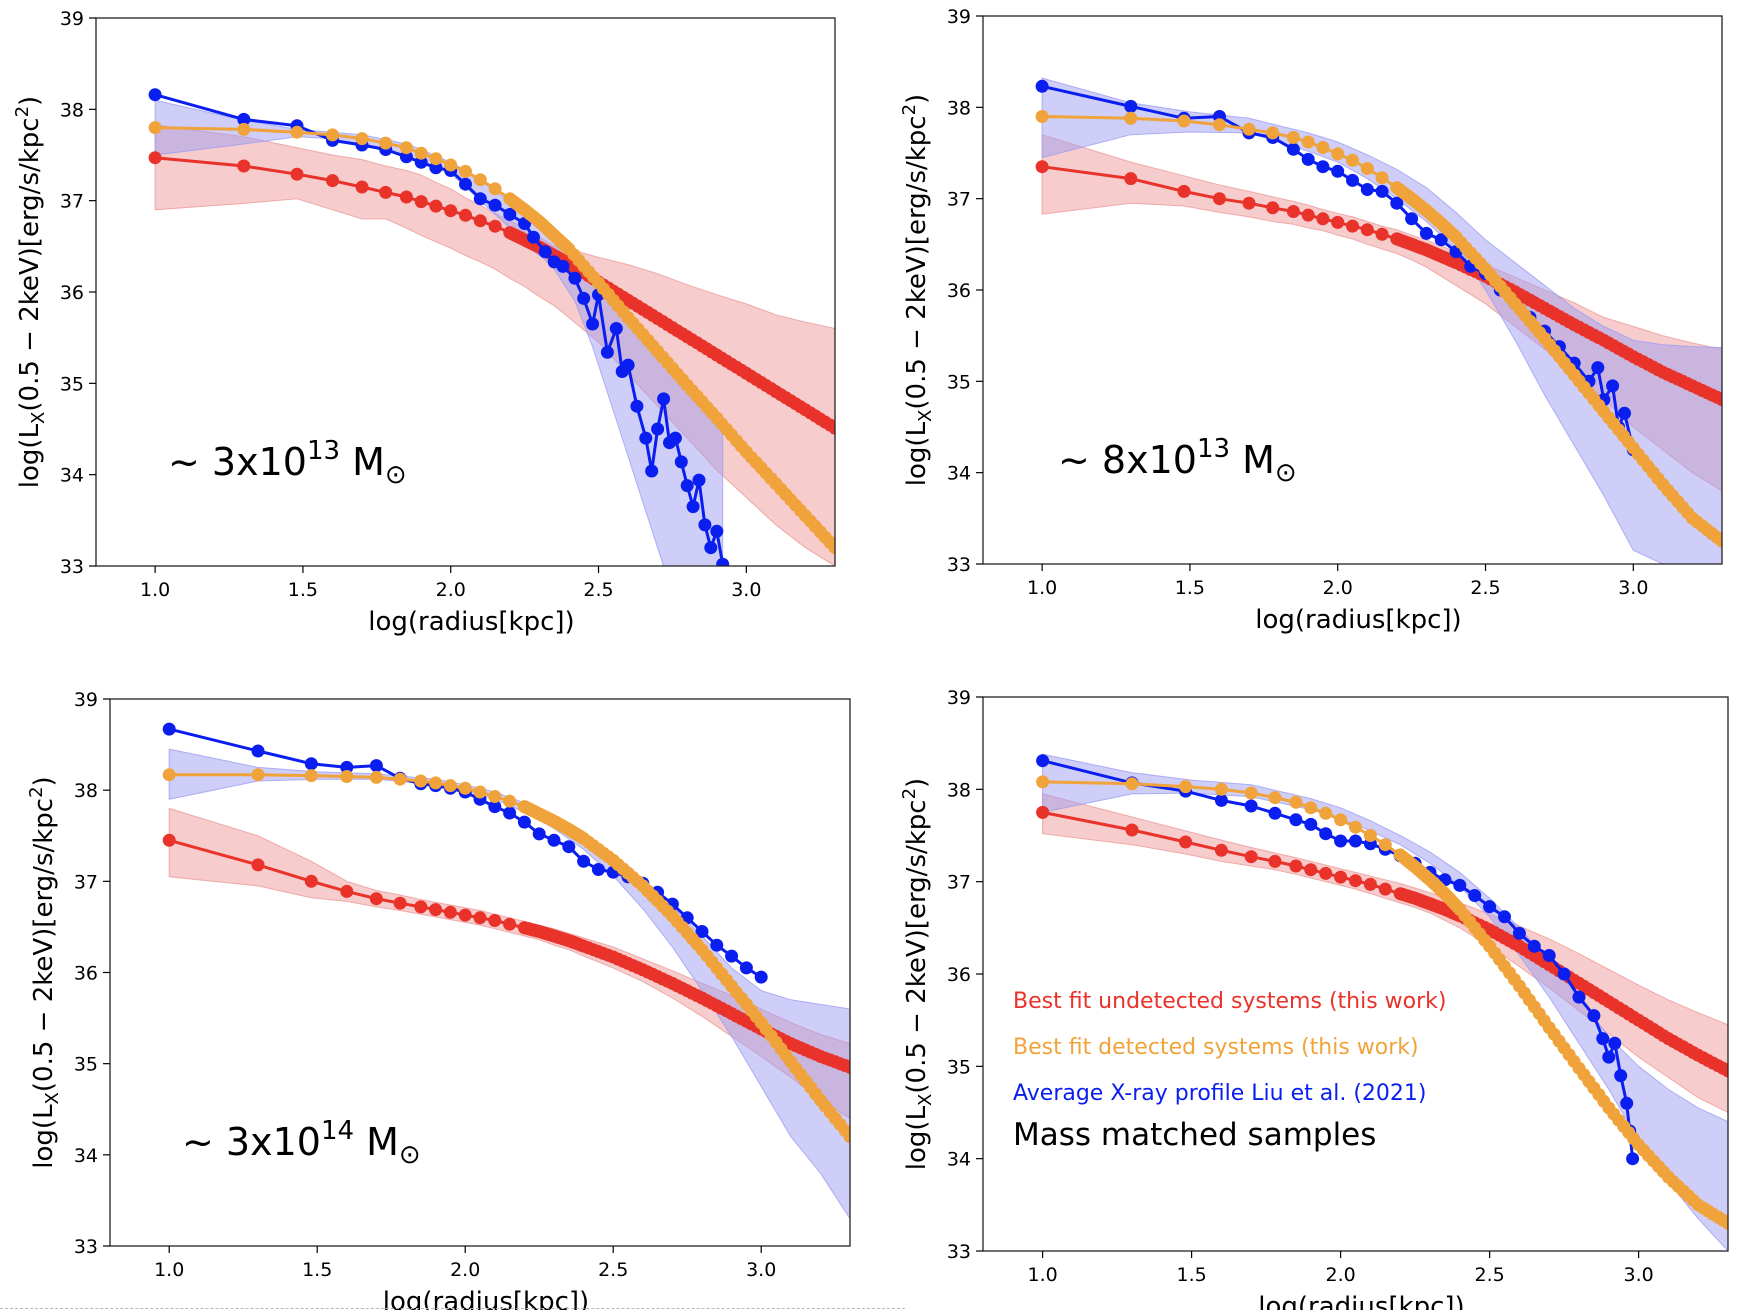 Image resolution: width=1742 pixels, height=1310 pixels. I want to click on mass-annotation-exponent: 13, so click(1213, 449).